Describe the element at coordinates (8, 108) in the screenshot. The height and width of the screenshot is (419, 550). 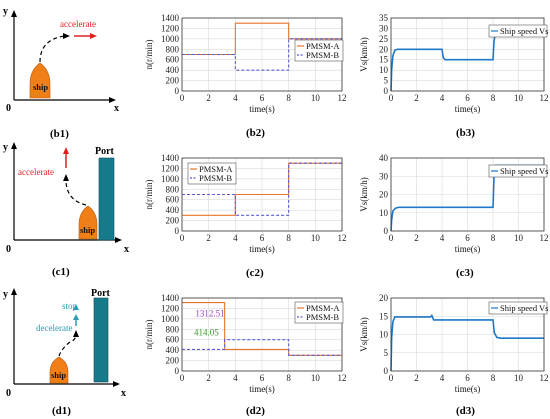
I see `scene-b1-origin-label: 0` at that location.